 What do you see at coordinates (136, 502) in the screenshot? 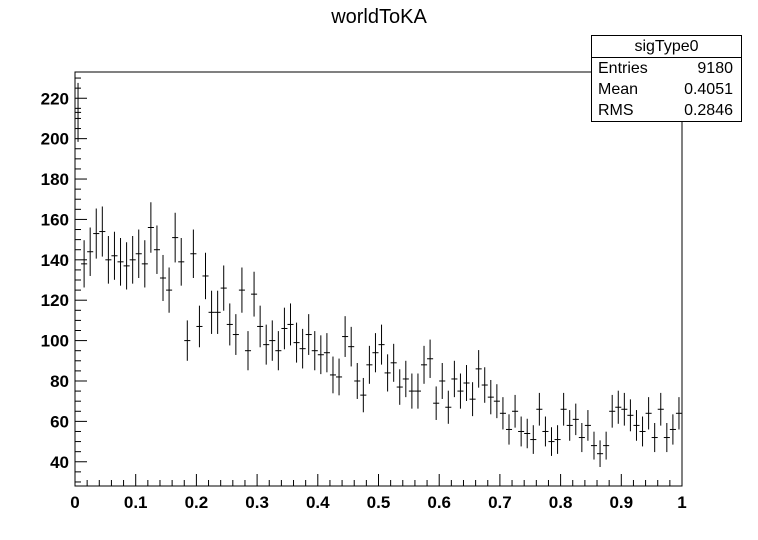
I see `x-tick-label: 0.1` at bounding box center [136, 502].